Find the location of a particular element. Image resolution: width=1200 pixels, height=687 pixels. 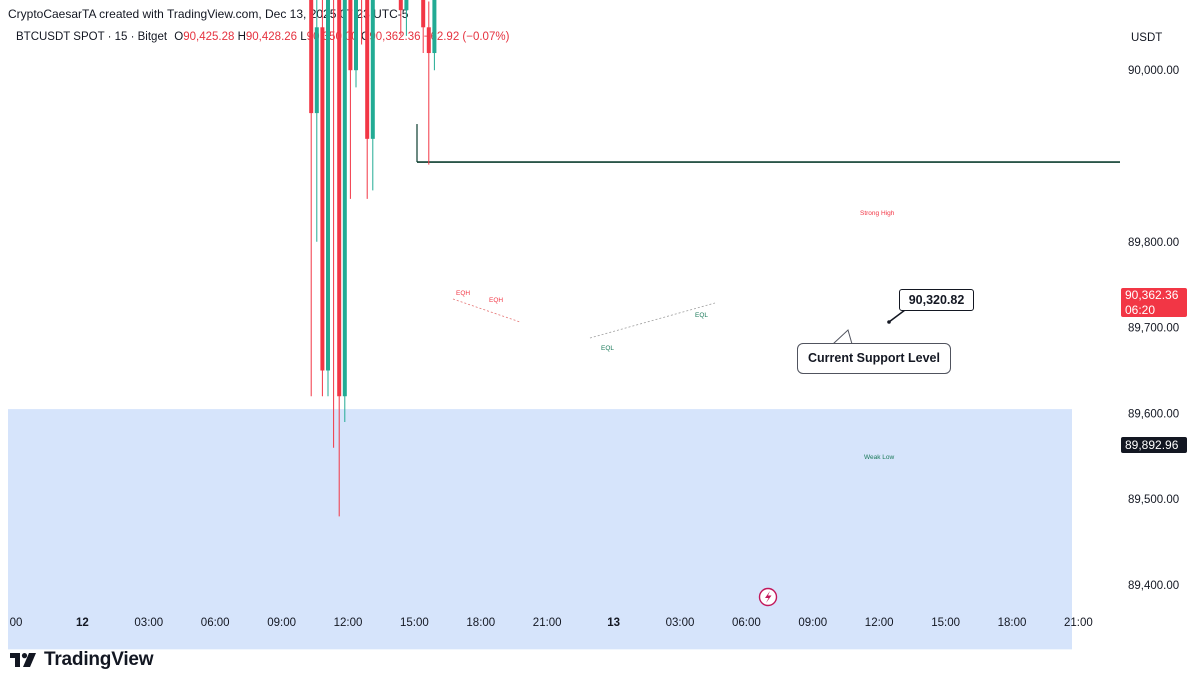

currency-label: USDT is located at coordinates (1147, 38).